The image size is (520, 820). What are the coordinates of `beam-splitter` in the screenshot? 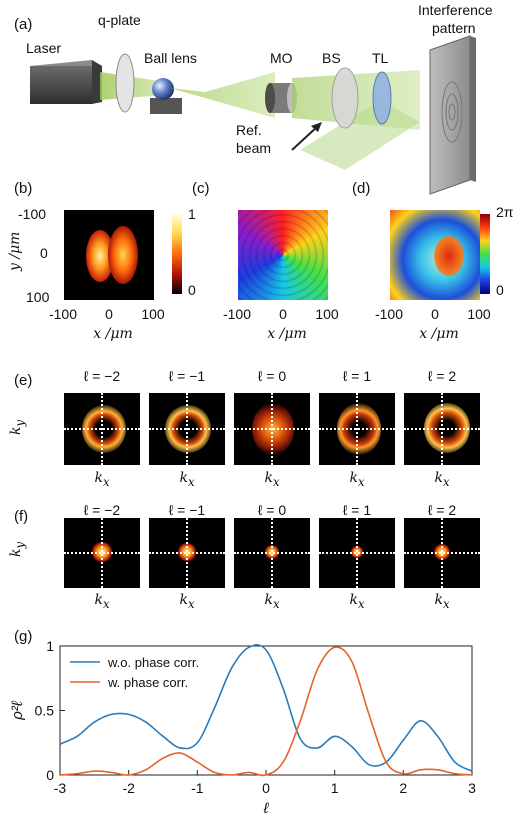 It's located at (345, 98).